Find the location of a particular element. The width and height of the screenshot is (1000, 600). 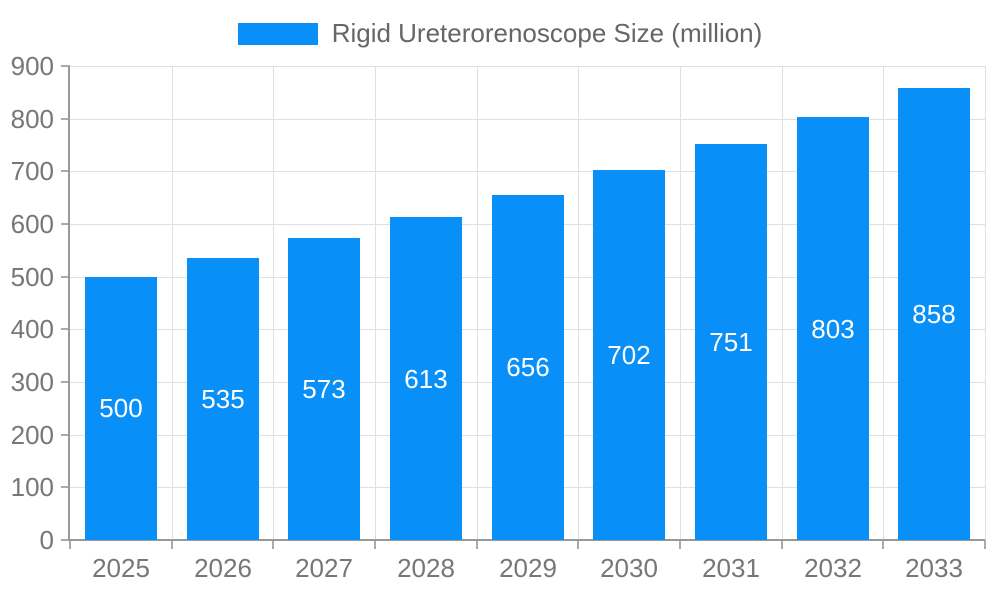

y-axis-label: 100 is located at coordinates (32, 487).